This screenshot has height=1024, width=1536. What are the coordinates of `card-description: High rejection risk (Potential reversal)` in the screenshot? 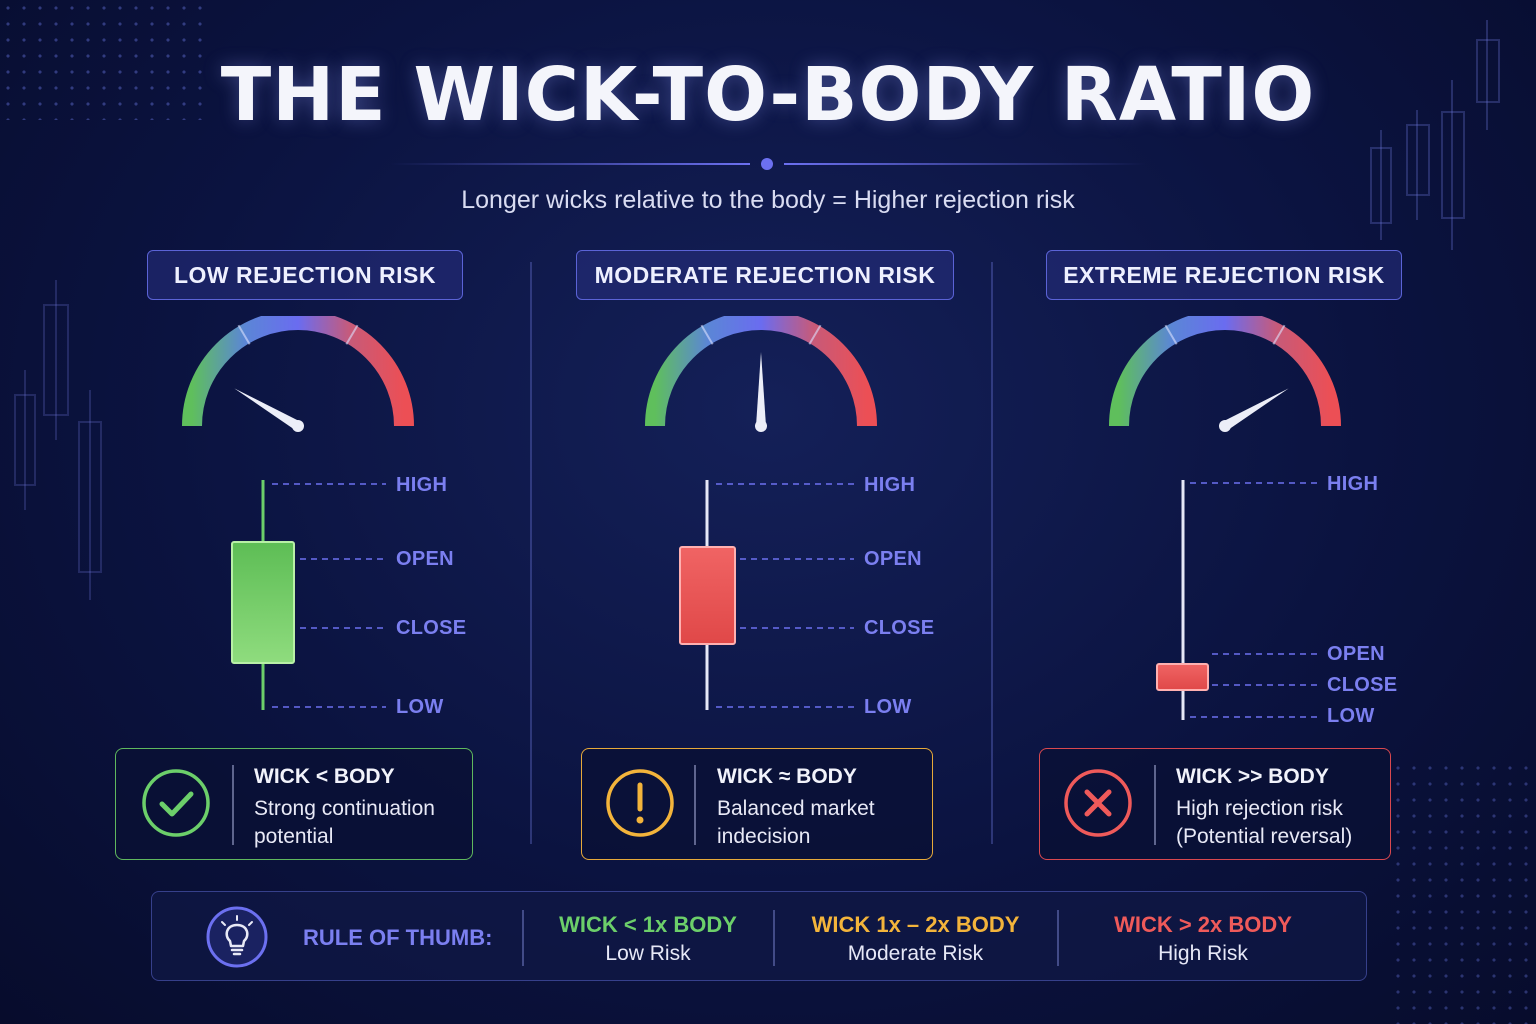 It's located at (1264, 822).